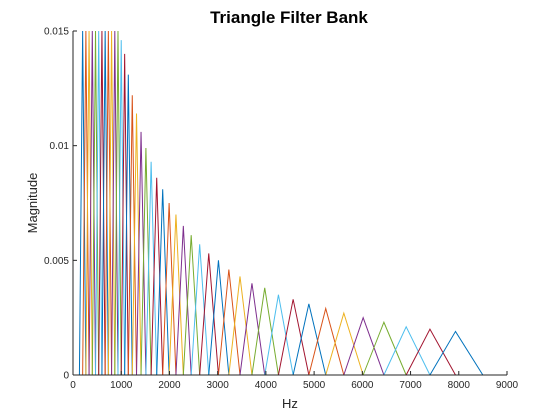  What do you see at coordinates (266, 385) in the screenshot?
I see `x-tick-label: 4000` at bounding box center [266, 385].